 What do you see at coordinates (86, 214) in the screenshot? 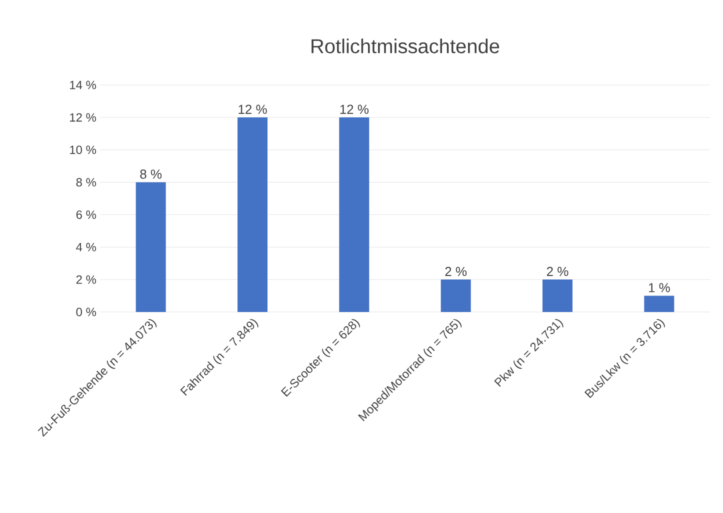
I see `y-tick-label: 6 %` at bounding box center [86, 214].